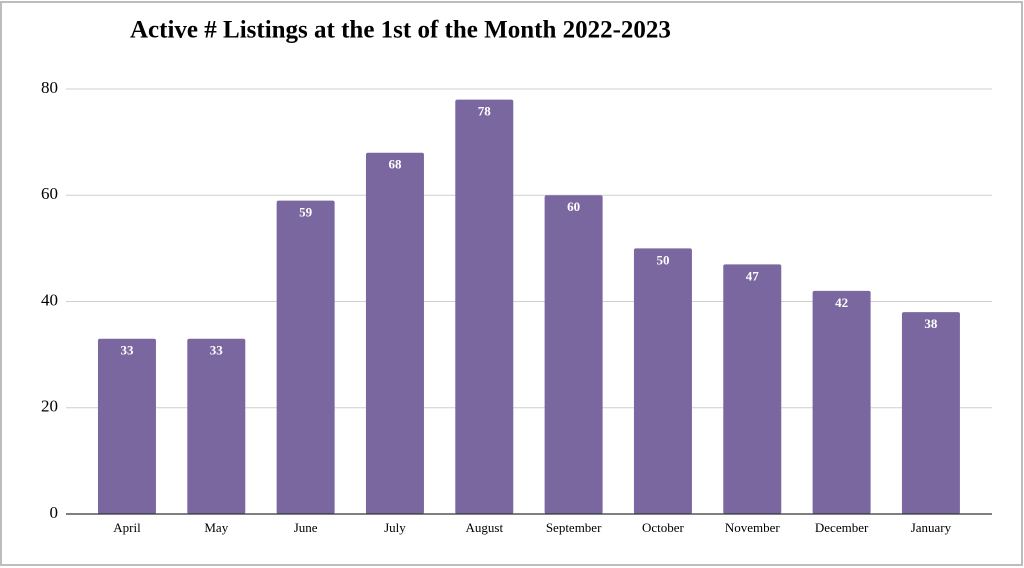  I want to click on data-label: 59, so click(306, 212).